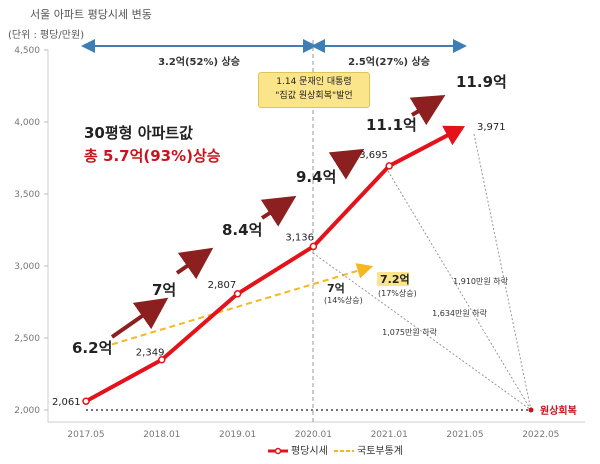 The height and width of the screenshot is (464, 600). What do you see at coordinates (481, 82) in the screenshot?
I see `price-label-6: 11.9억` at bounding box center [481, 82].